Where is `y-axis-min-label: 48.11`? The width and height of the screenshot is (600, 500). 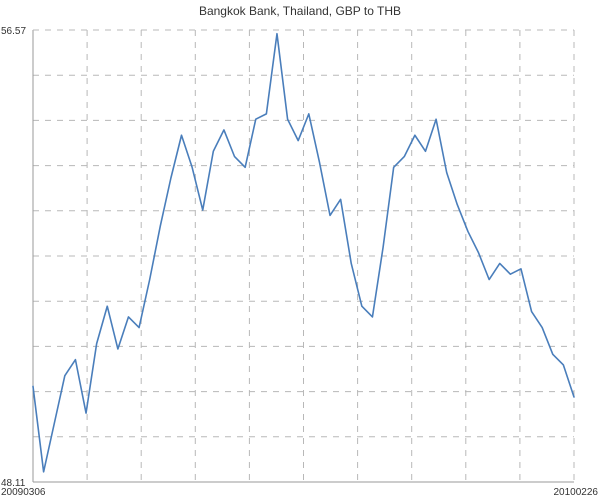 y-axis-min-label: 48.11 is located at coordinates (13, 483).